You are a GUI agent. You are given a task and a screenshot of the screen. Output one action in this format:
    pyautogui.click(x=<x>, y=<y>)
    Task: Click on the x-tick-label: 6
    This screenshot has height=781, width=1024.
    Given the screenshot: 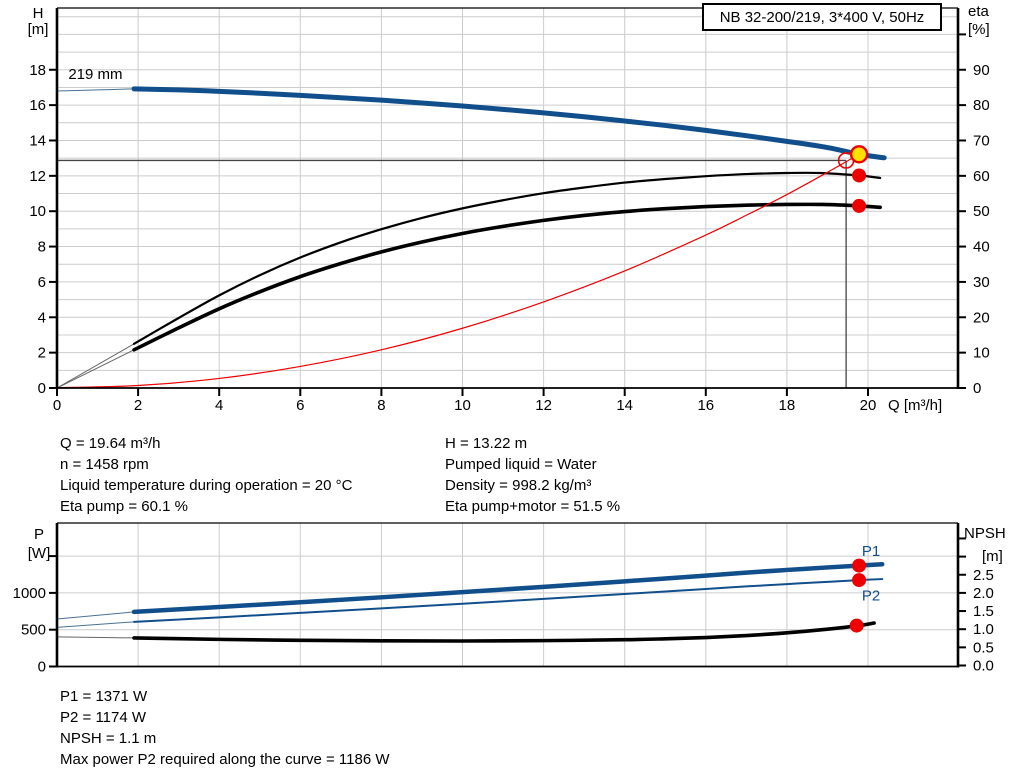 What is the action you would take?
    pyautogui.click(x=300, y=405)
    